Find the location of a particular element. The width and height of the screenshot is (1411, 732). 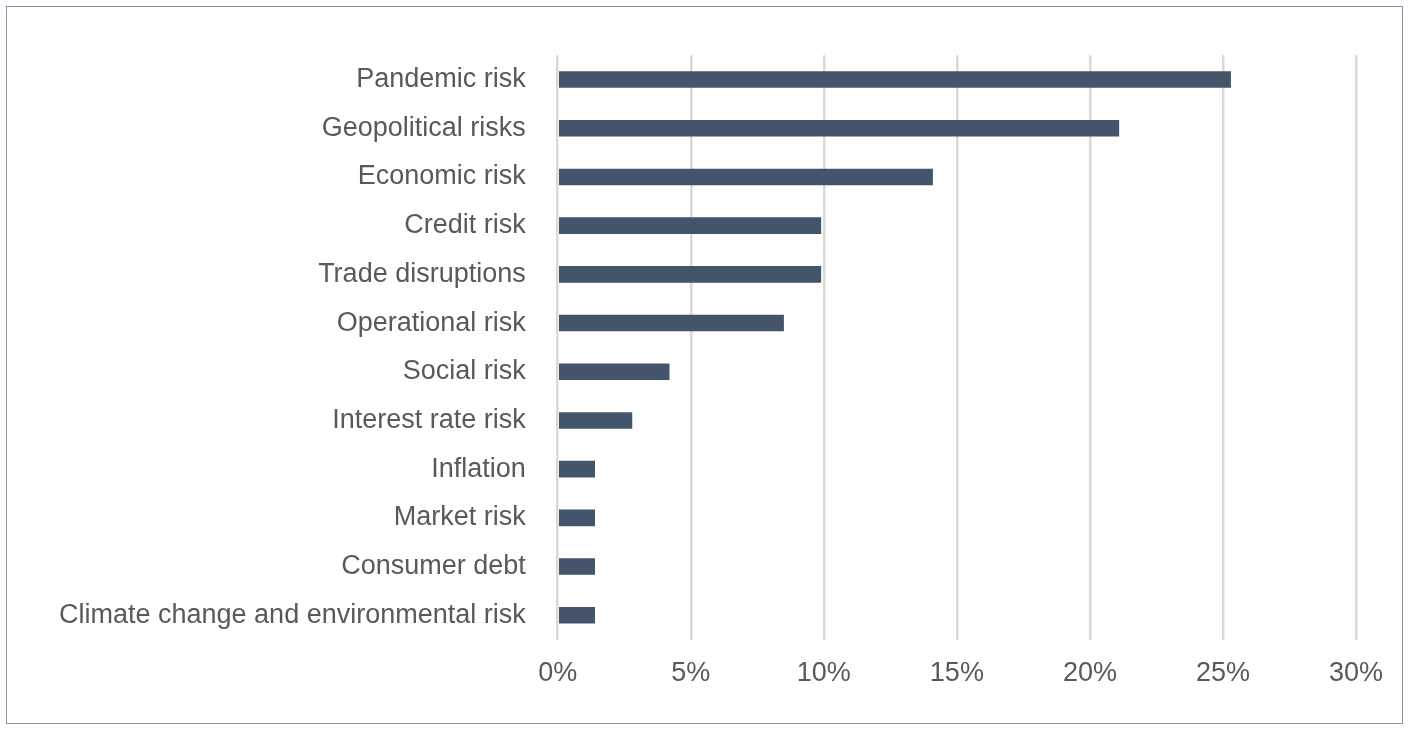

x-tick-label: 20% is located at coordinates (1089, 672).